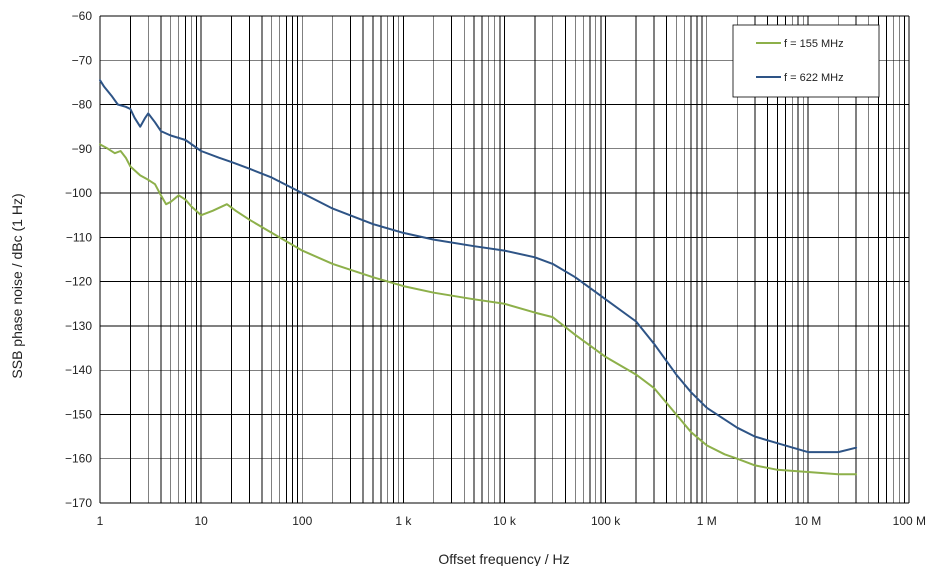  Describe the element at coordinates (78, 503) in the screenshot. I see `y-tick-label: −170` at that location.